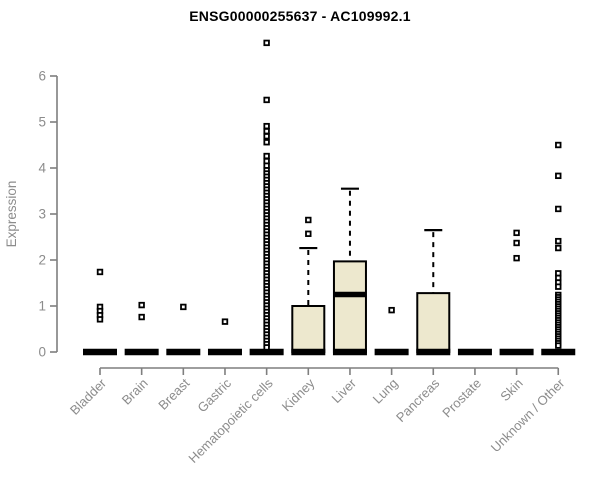 This screenshot has height=500, width=600. What do you see at coordinates (385, 391) in the screenshot?
I see `x-tick-label: Lung` at bounding box center [385, 391].